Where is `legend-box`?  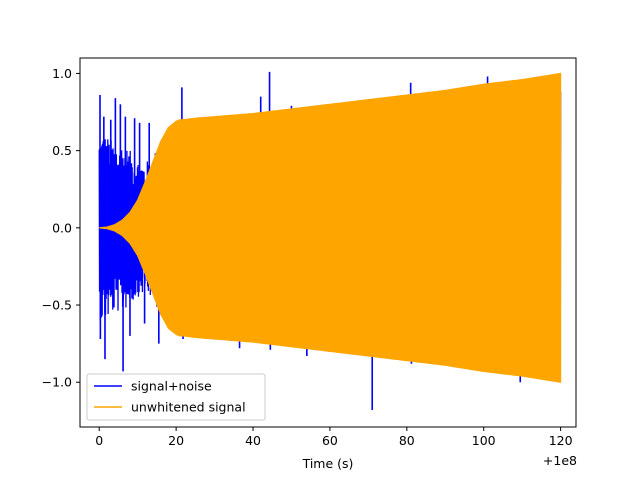 legend-box is located at coordinates (176, 397).